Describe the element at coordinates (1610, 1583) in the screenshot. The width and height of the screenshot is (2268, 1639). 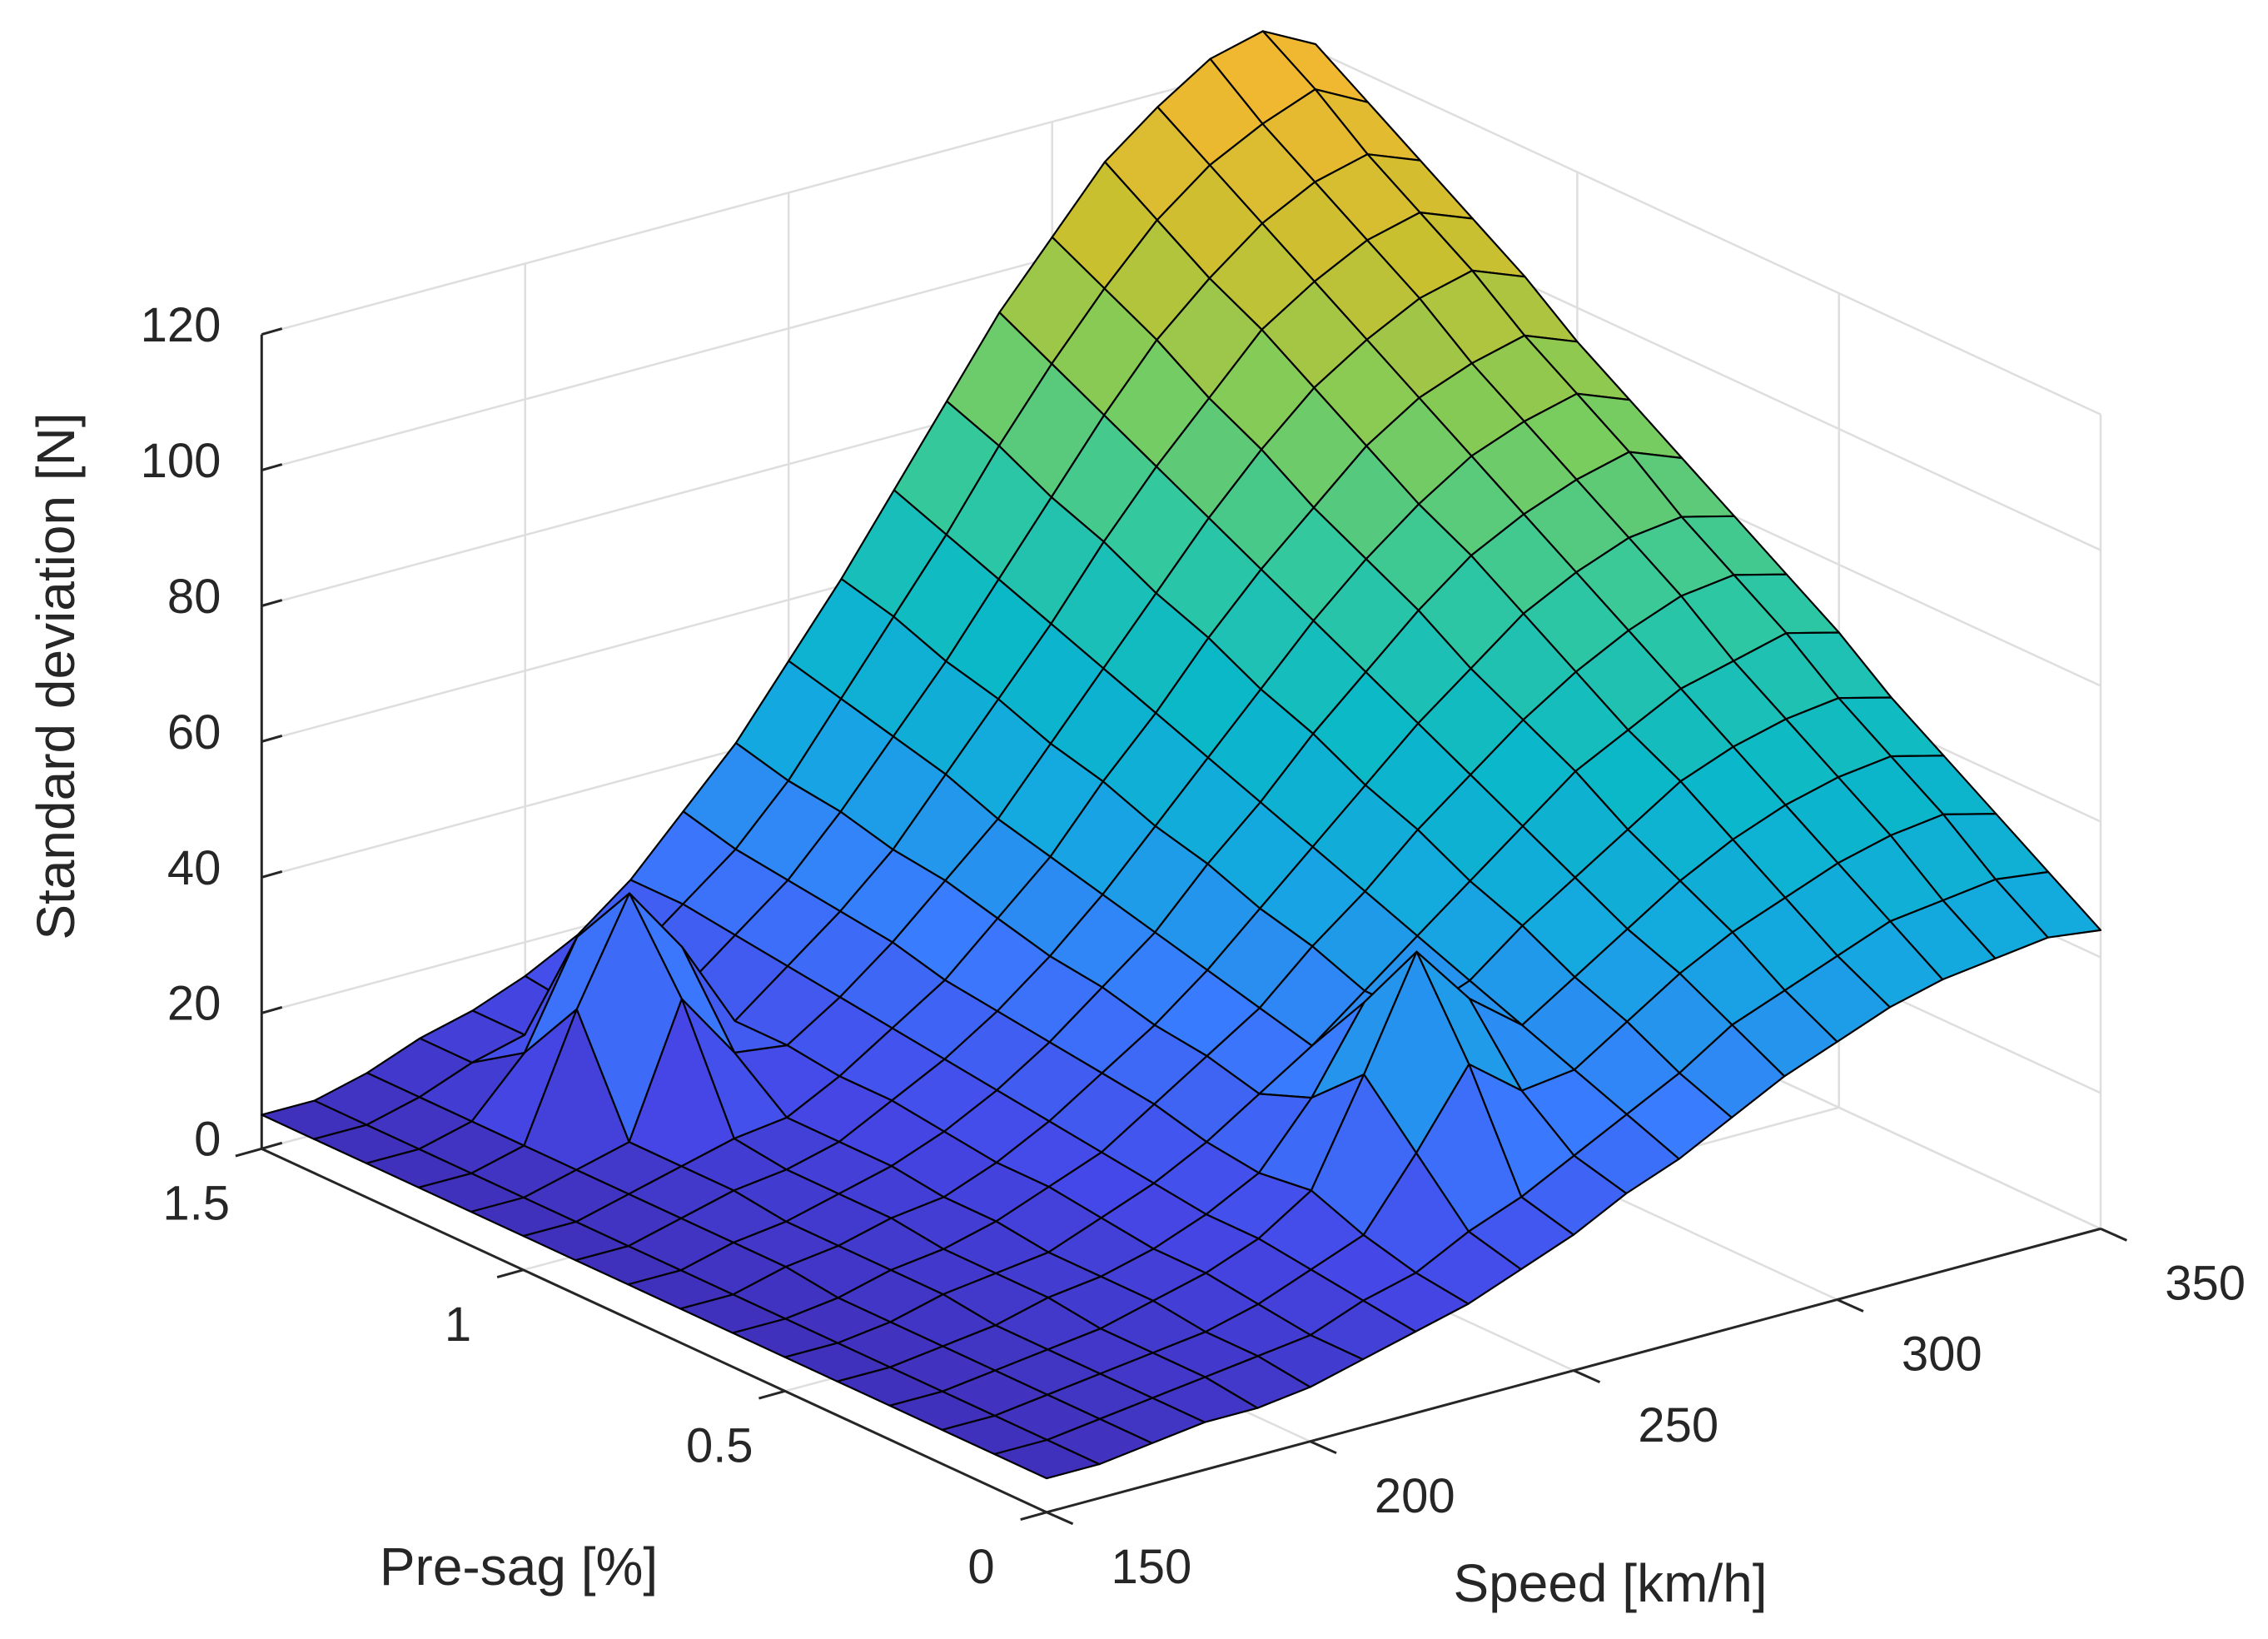
I see `x-axis-title: Speed [km/h]` at that location.